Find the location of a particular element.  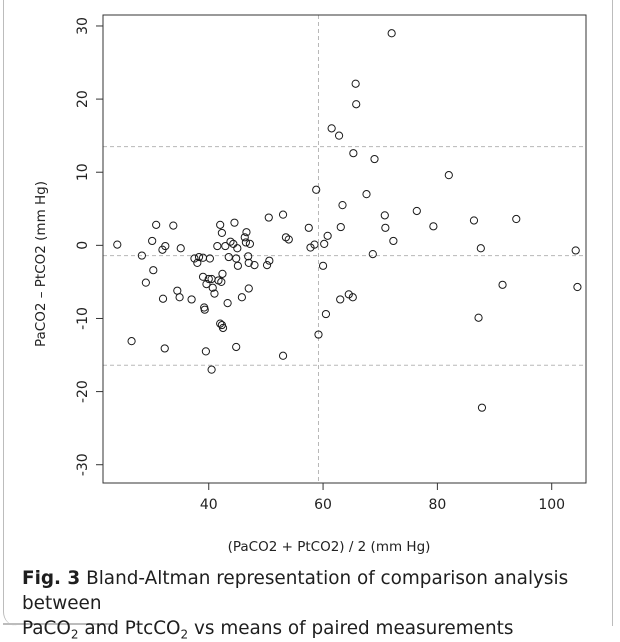

y-tick-label: 20 is located at coordinates (83, 99).